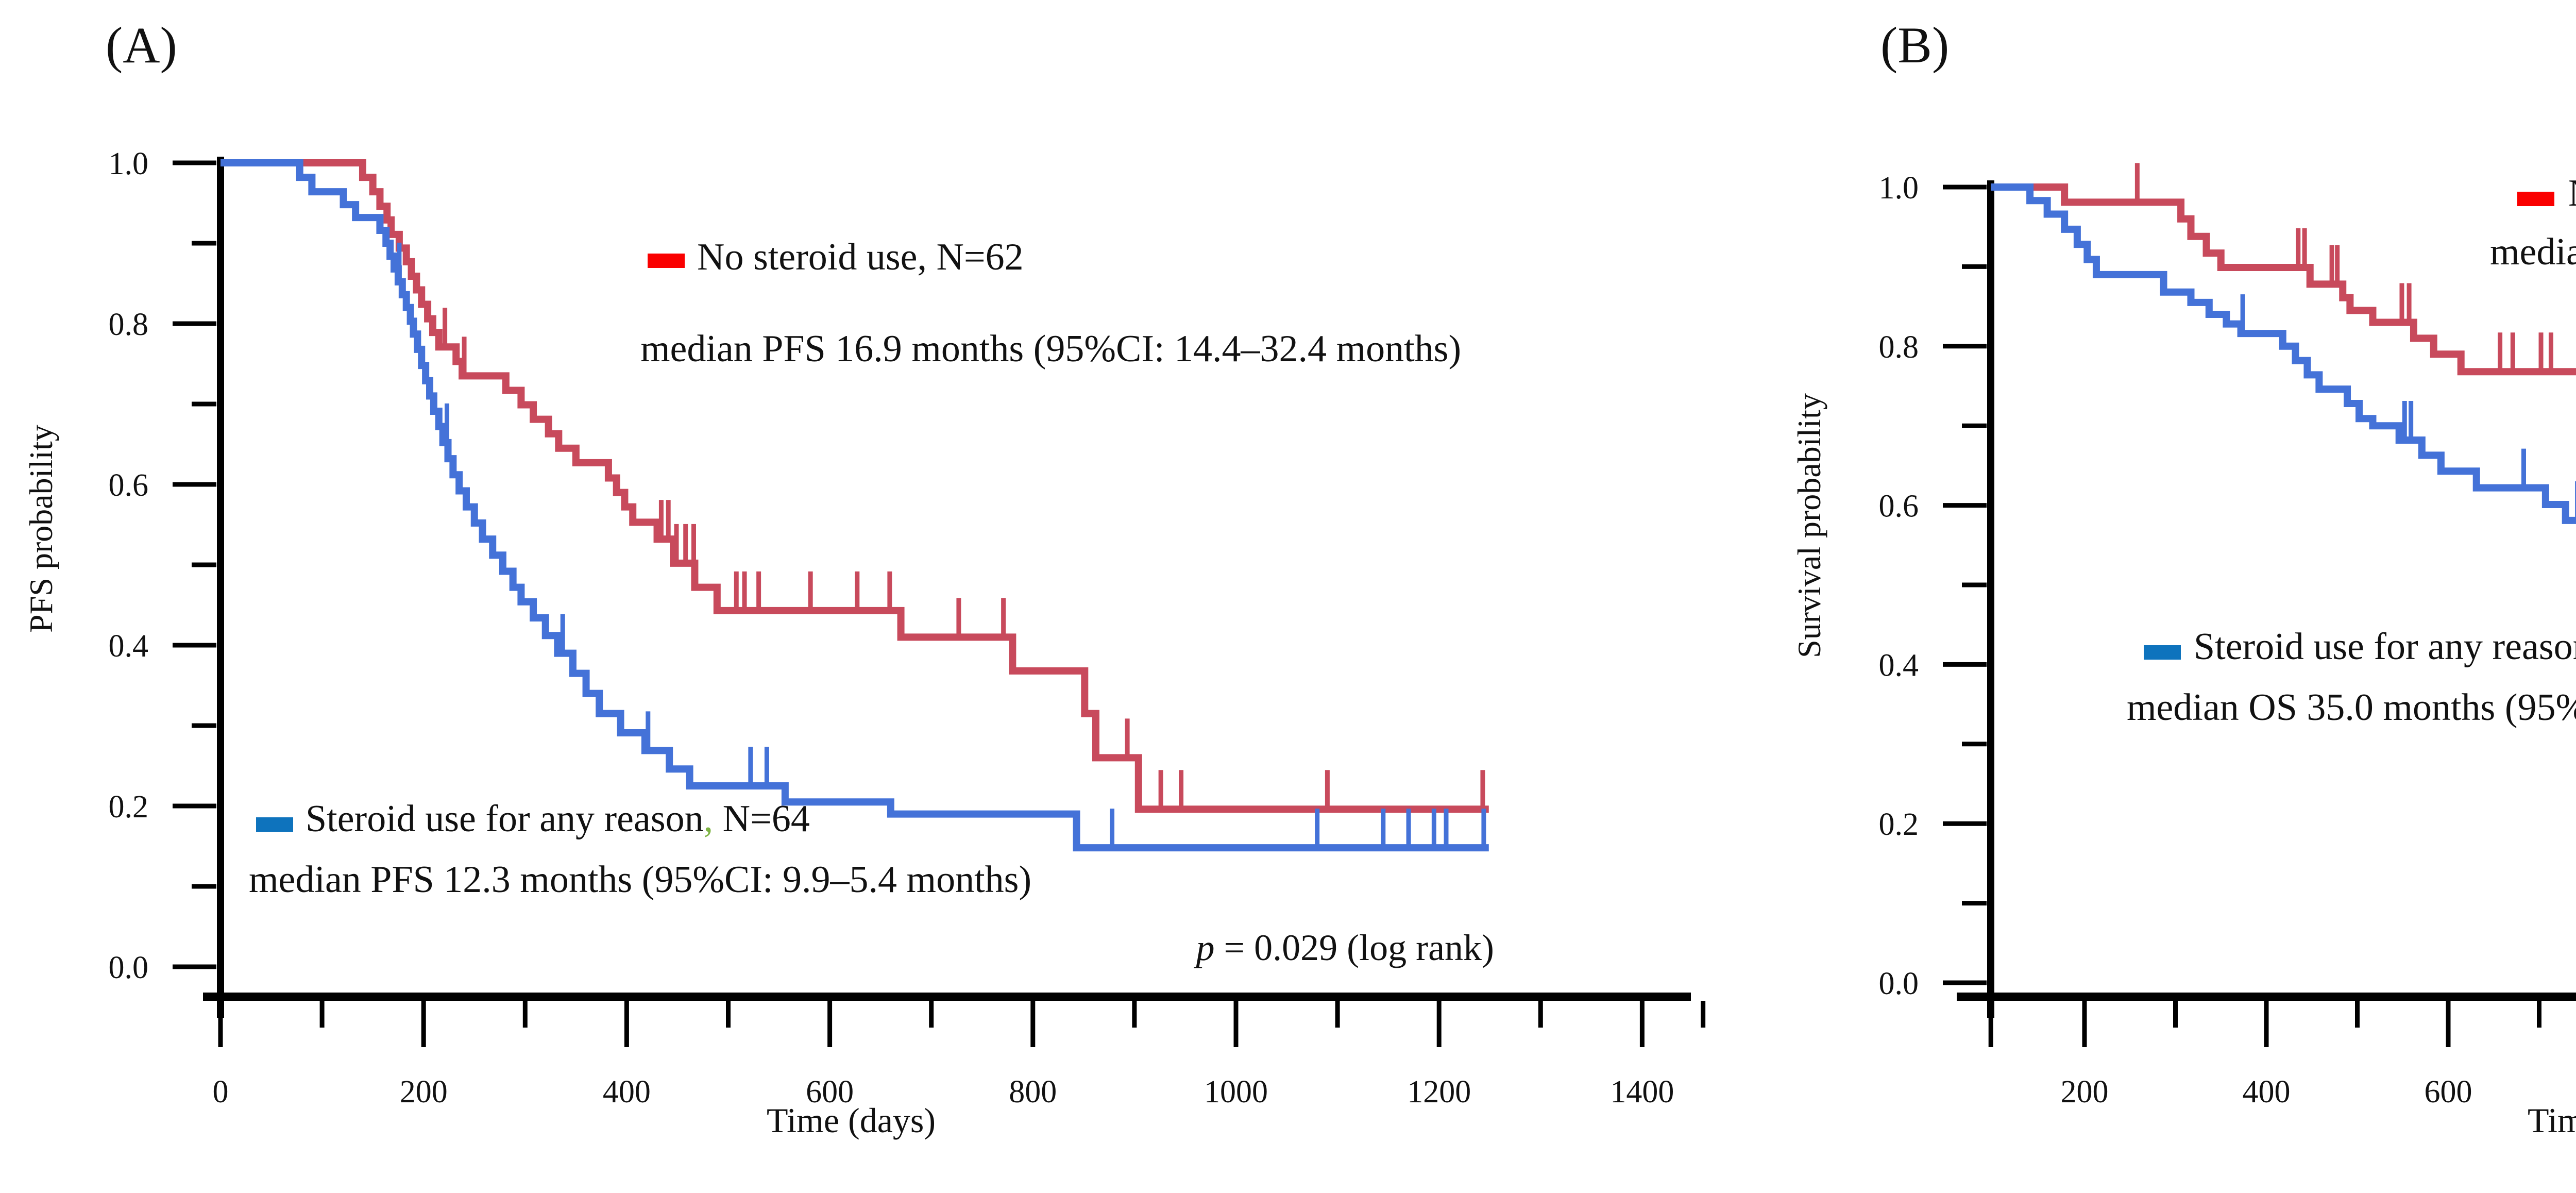 The height and width of the screenshot is (1193, 2576). I want to click on curve-steroid-panel-b, so click(2283, 353).